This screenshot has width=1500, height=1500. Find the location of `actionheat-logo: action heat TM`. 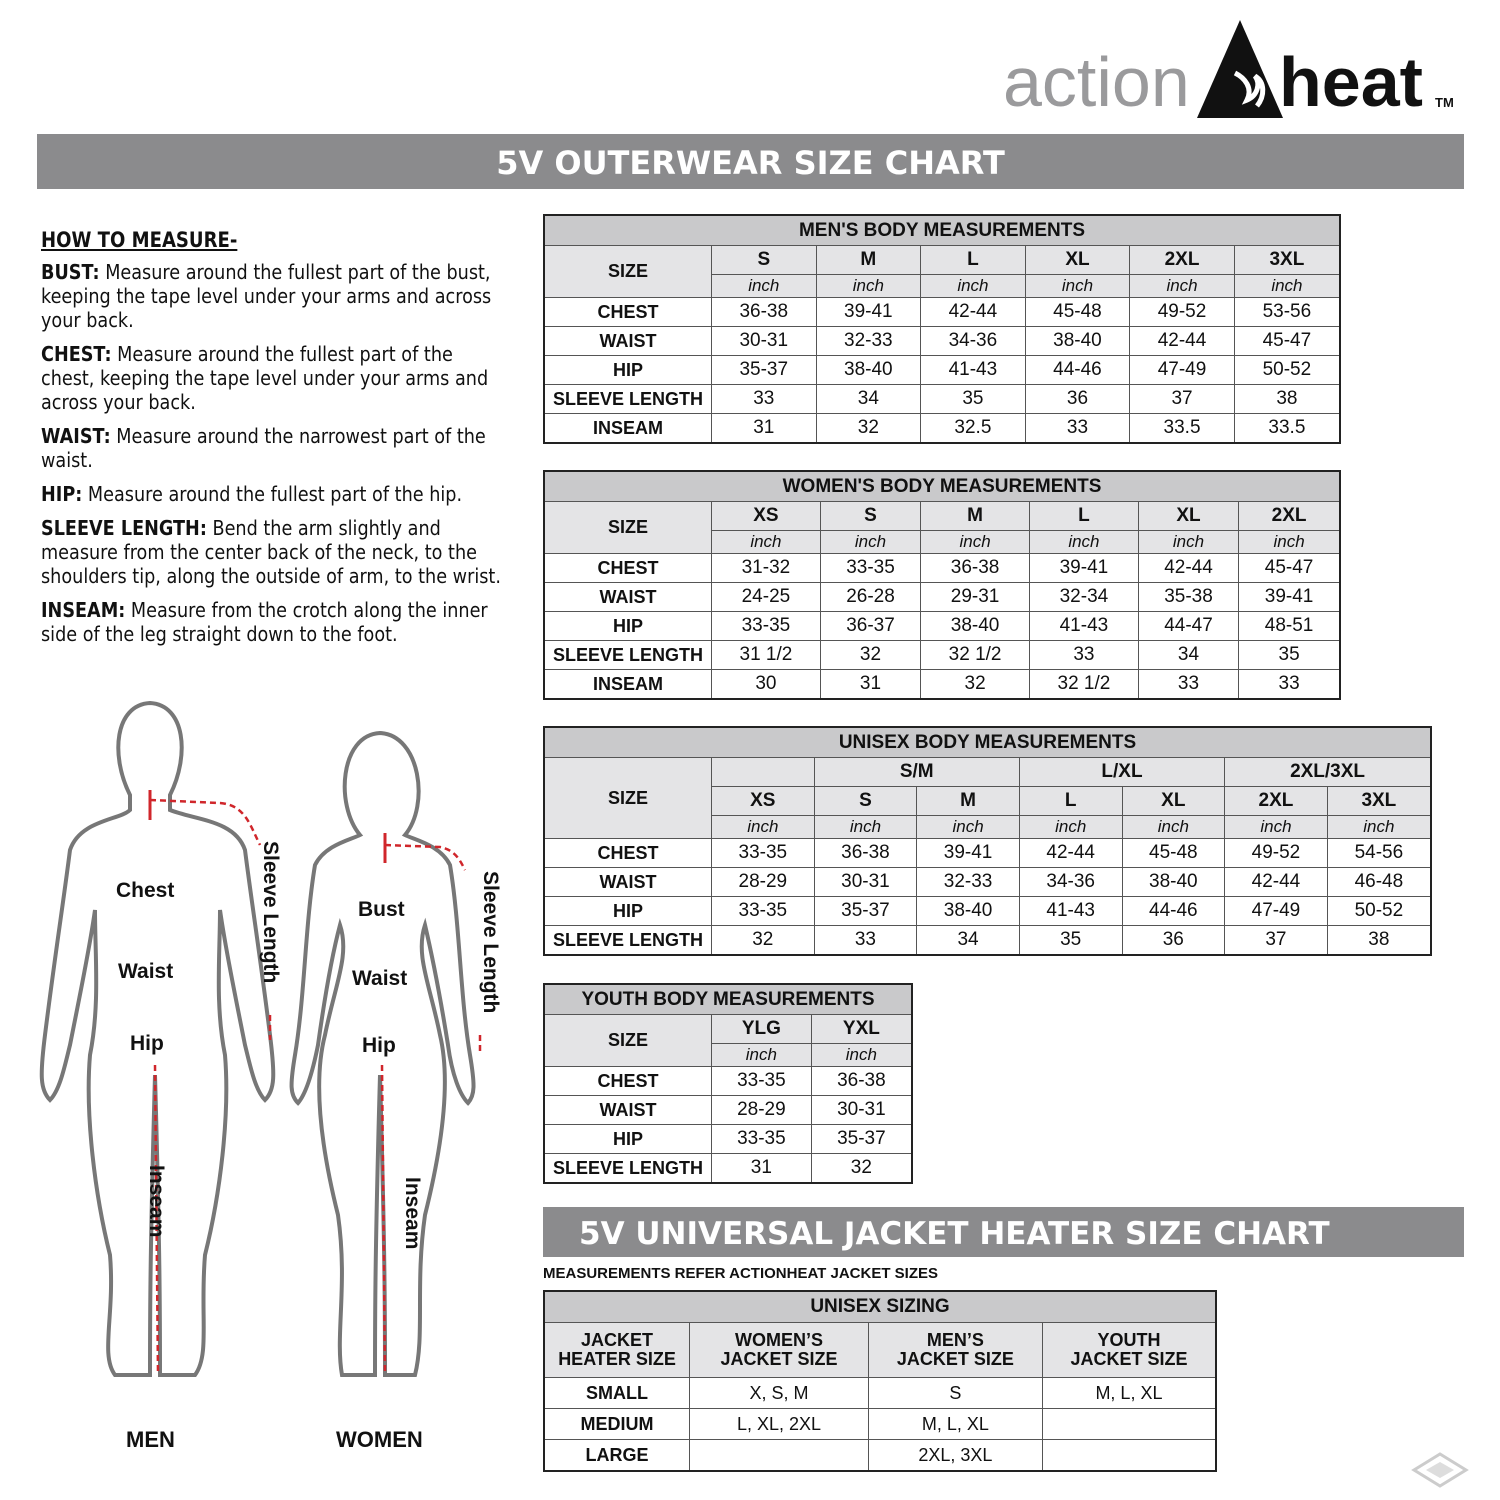

actionheat-logo: action heat TM is located at coordinates (1233, 70).